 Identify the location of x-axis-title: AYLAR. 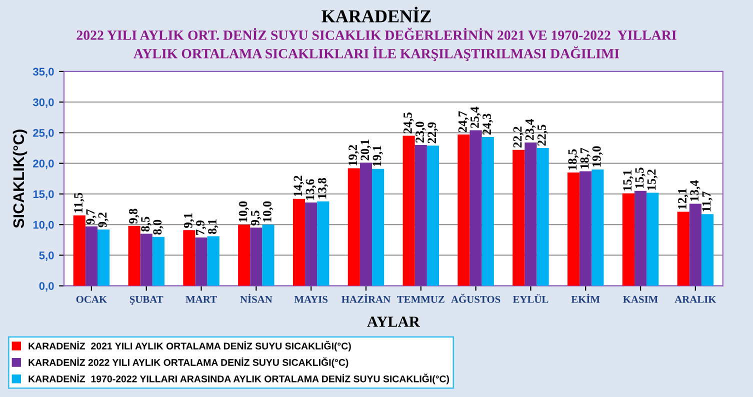
(393, 321).